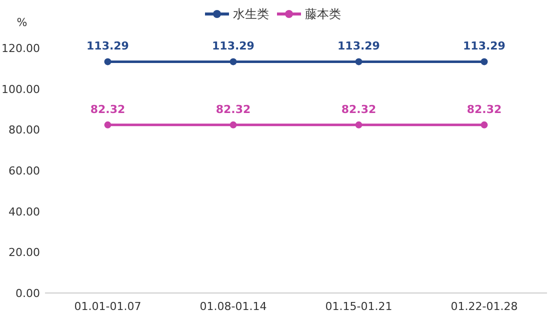 The height and width of the screenshot is (320, 554). What do you see at coordinates (108, 306) in the screenshot?
I see `x-tick-label: 01.01-01.07` at bounding box center [108, 306].